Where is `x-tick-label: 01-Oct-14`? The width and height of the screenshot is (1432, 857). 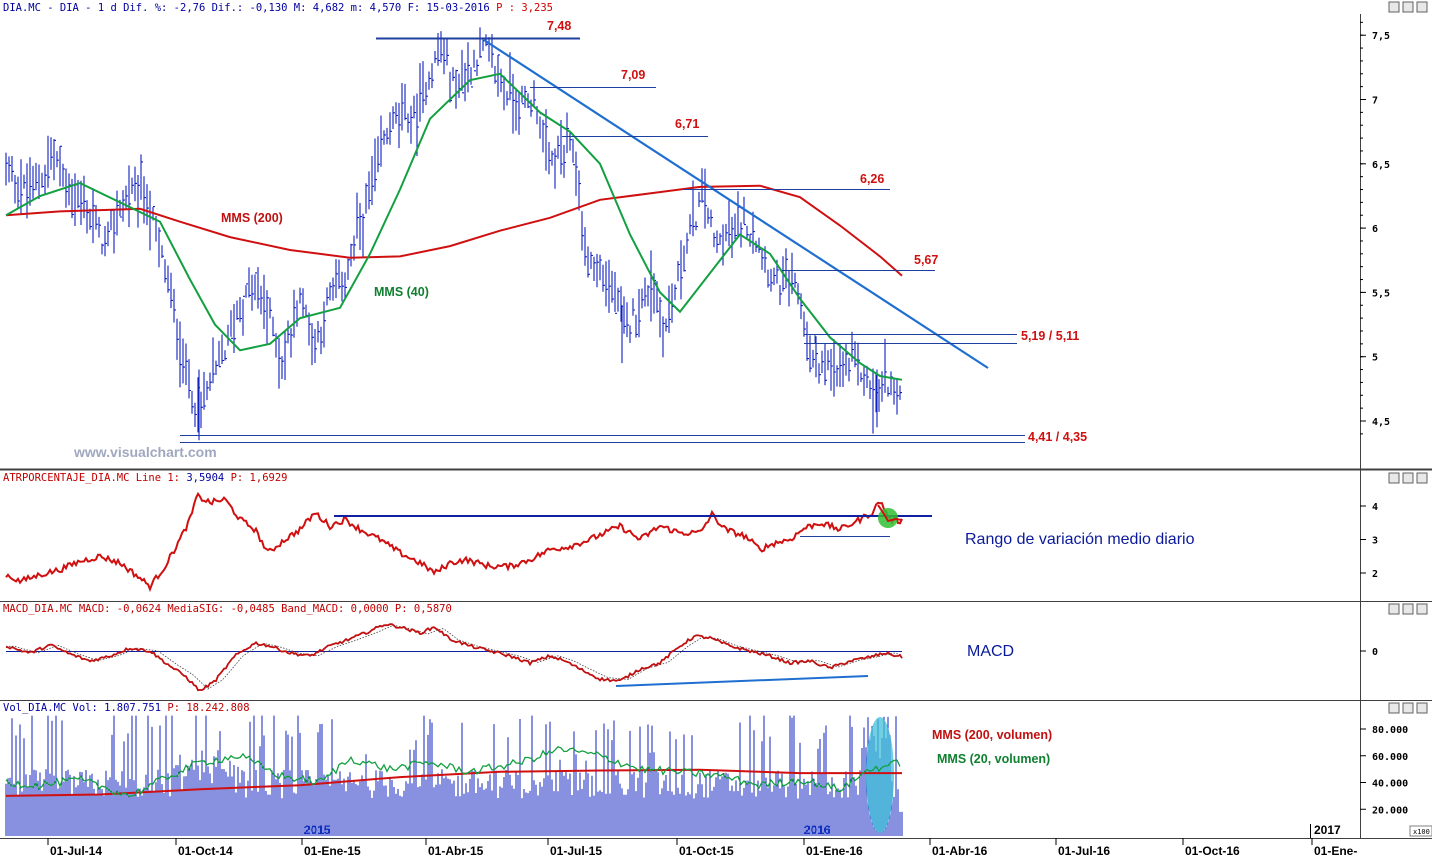 x-tick-label: 01-Oct-14 is located at coordinates (205, 850).